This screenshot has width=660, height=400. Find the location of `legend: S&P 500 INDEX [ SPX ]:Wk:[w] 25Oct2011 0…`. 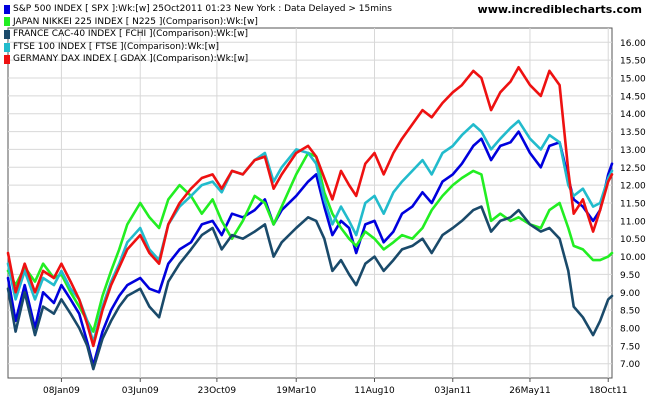

legend: S&P 500 INDEX [ SPX ]:Wk:[w] 25Oct2011 0… is located at coordinates (198, 34).